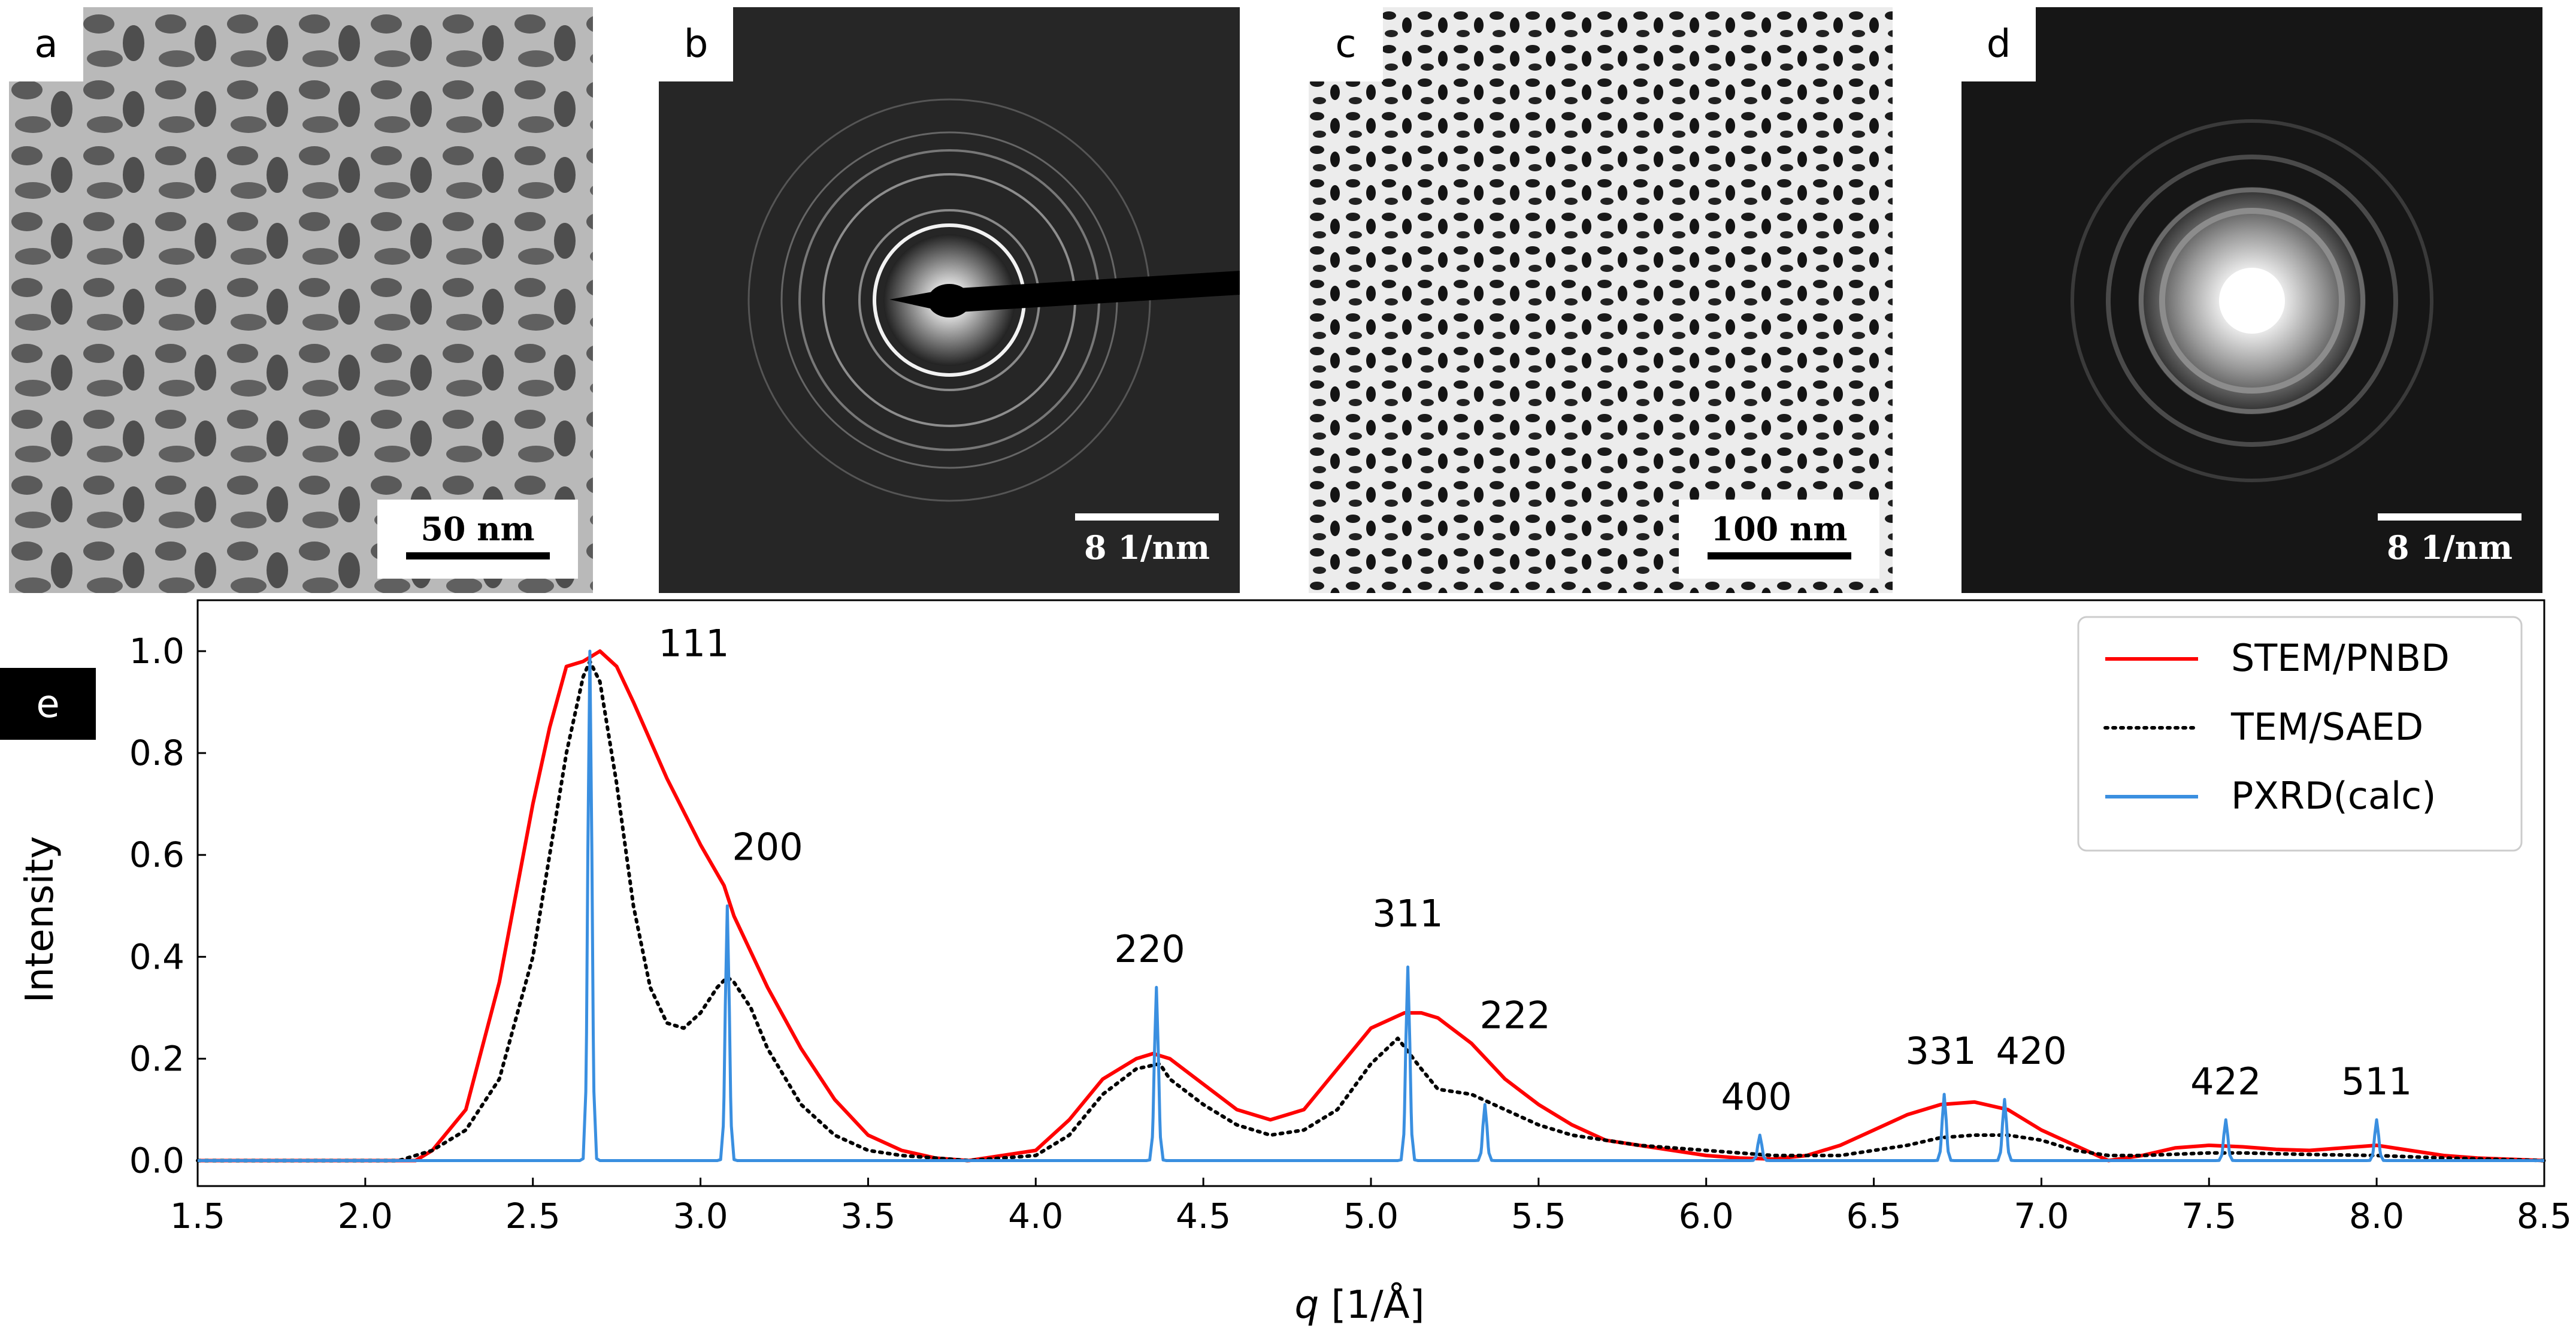 The width and height of the screenshot is (2576, 1337). I want to click on y-axis-label: Intensity, so click(40, 919).